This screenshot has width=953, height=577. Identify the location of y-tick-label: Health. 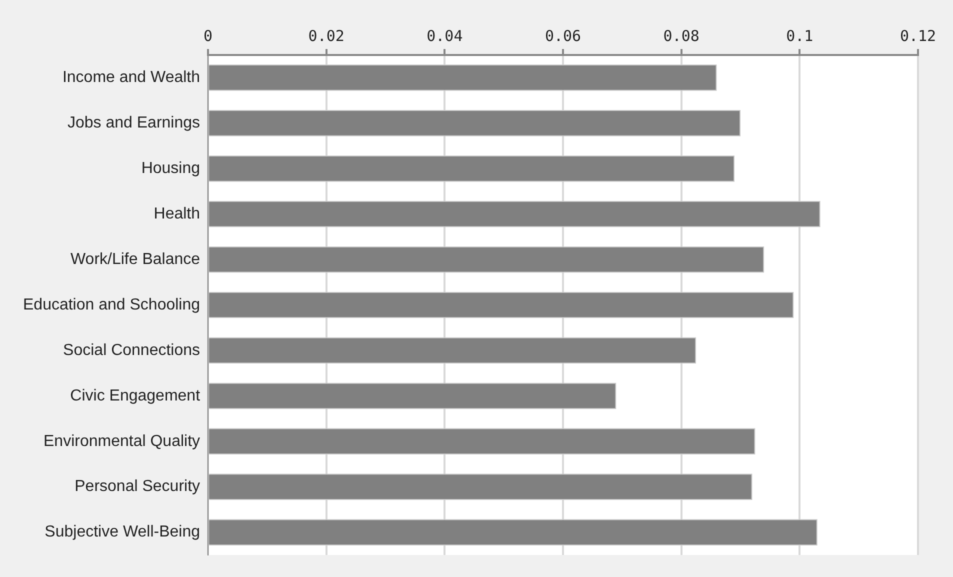
(177, 213).